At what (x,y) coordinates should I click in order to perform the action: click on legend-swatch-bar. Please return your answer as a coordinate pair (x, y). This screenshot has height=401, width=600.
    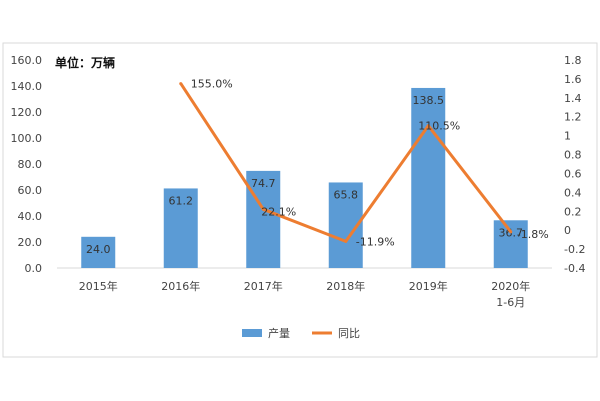
    Looking at the image, I should click on (252, 333).